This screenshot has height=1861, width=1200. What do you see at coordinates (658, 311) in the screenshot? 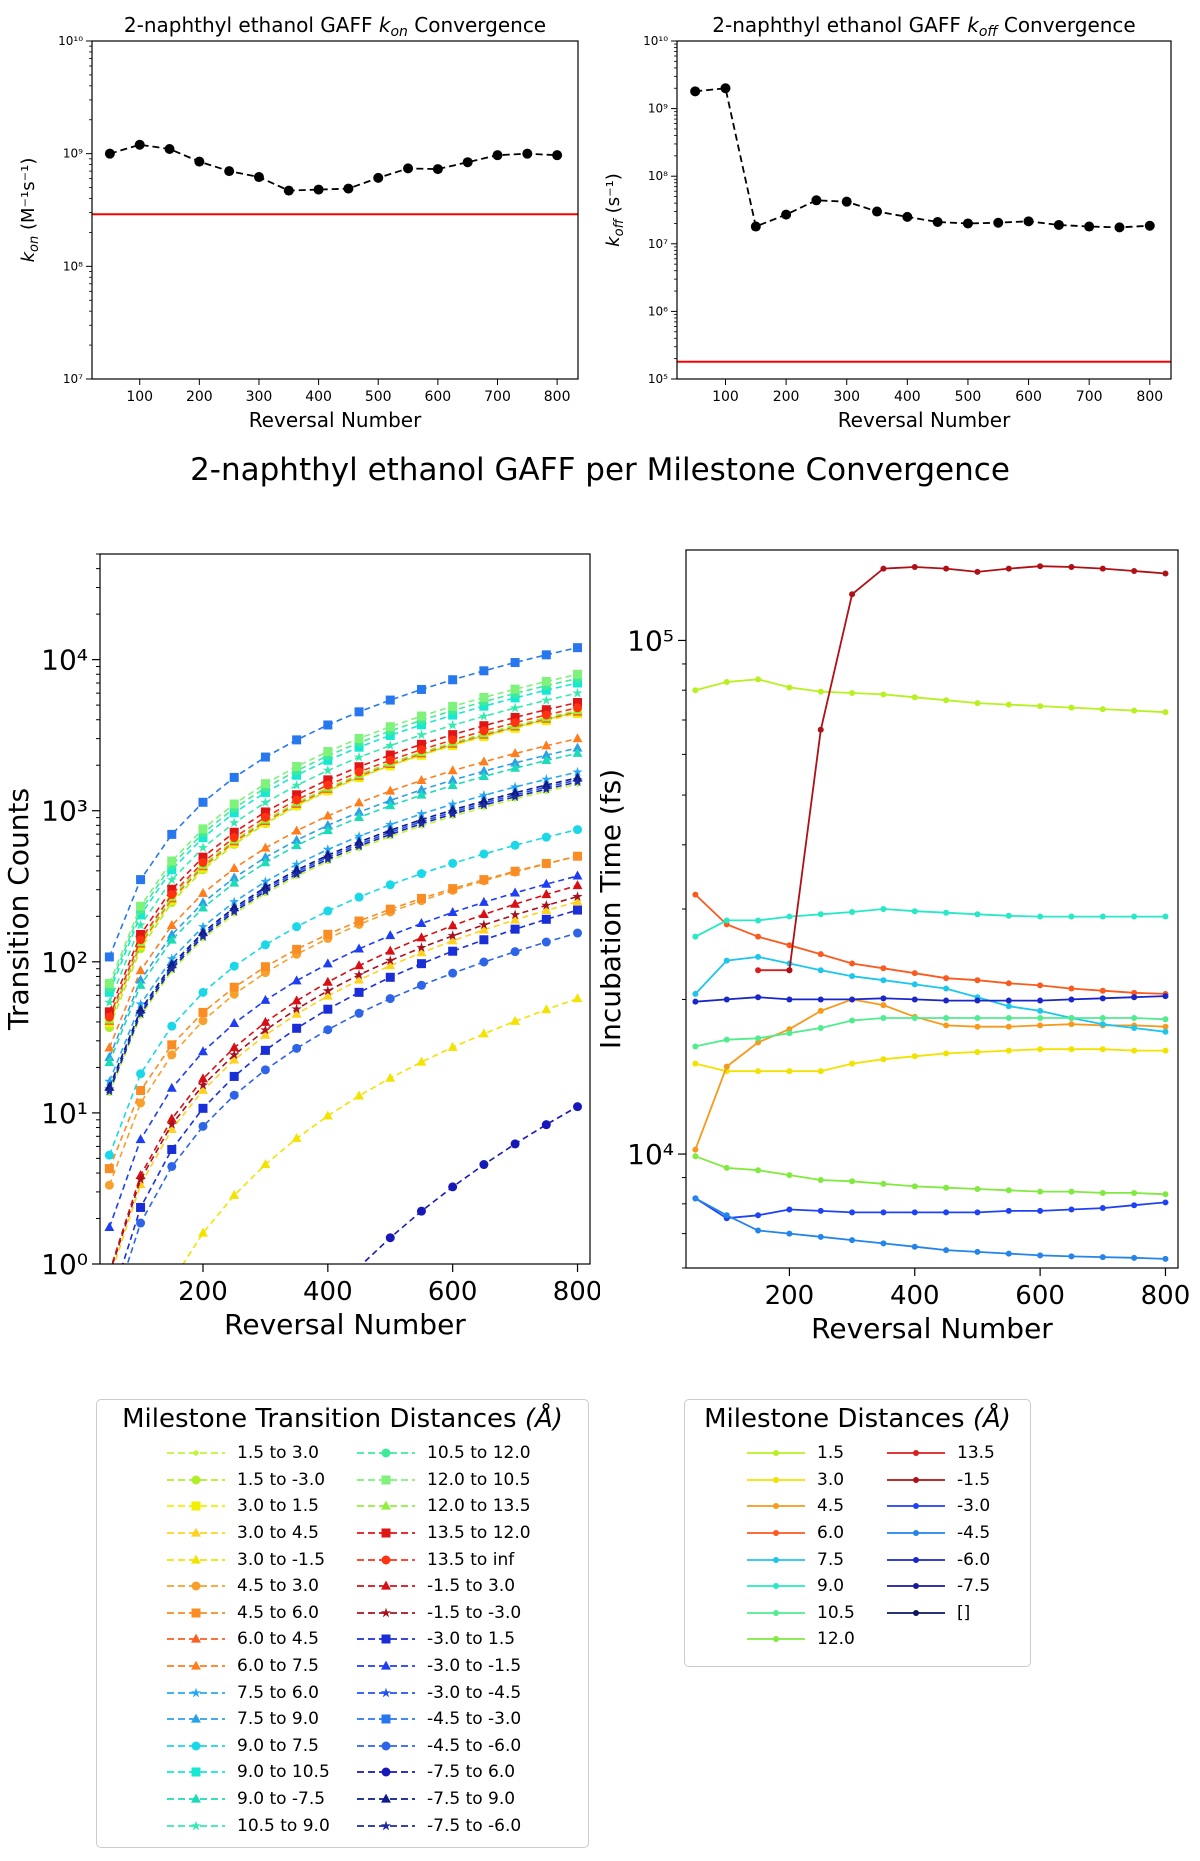
I see `y-tick-label: 10⁶` at bounding box center [658, 311].